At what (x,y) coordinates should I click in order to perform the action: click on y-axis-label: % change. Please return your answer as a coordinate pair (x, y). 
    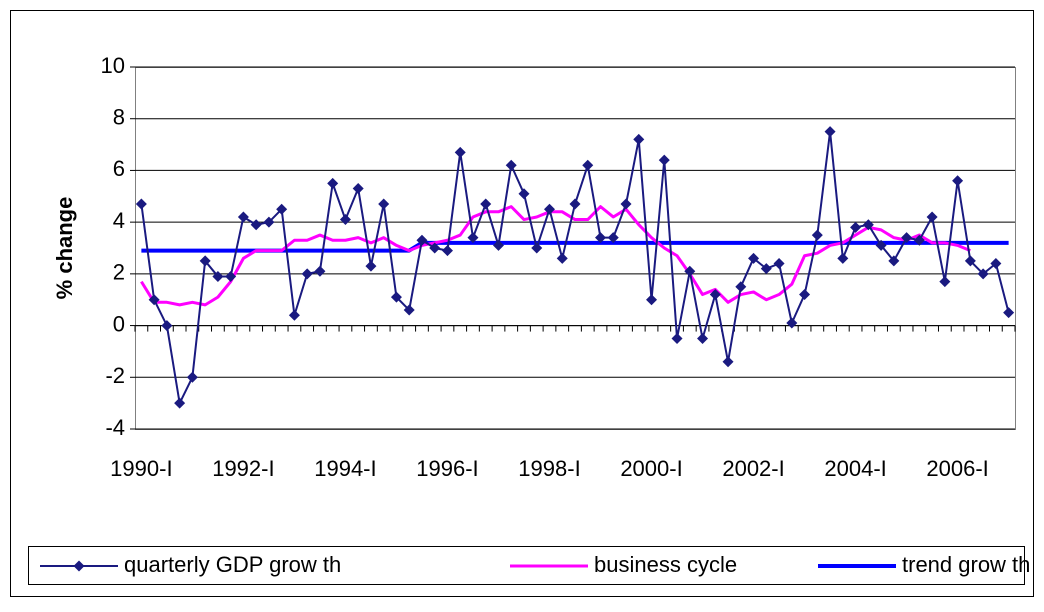
    Looking at the image, I should click on (64, 248).